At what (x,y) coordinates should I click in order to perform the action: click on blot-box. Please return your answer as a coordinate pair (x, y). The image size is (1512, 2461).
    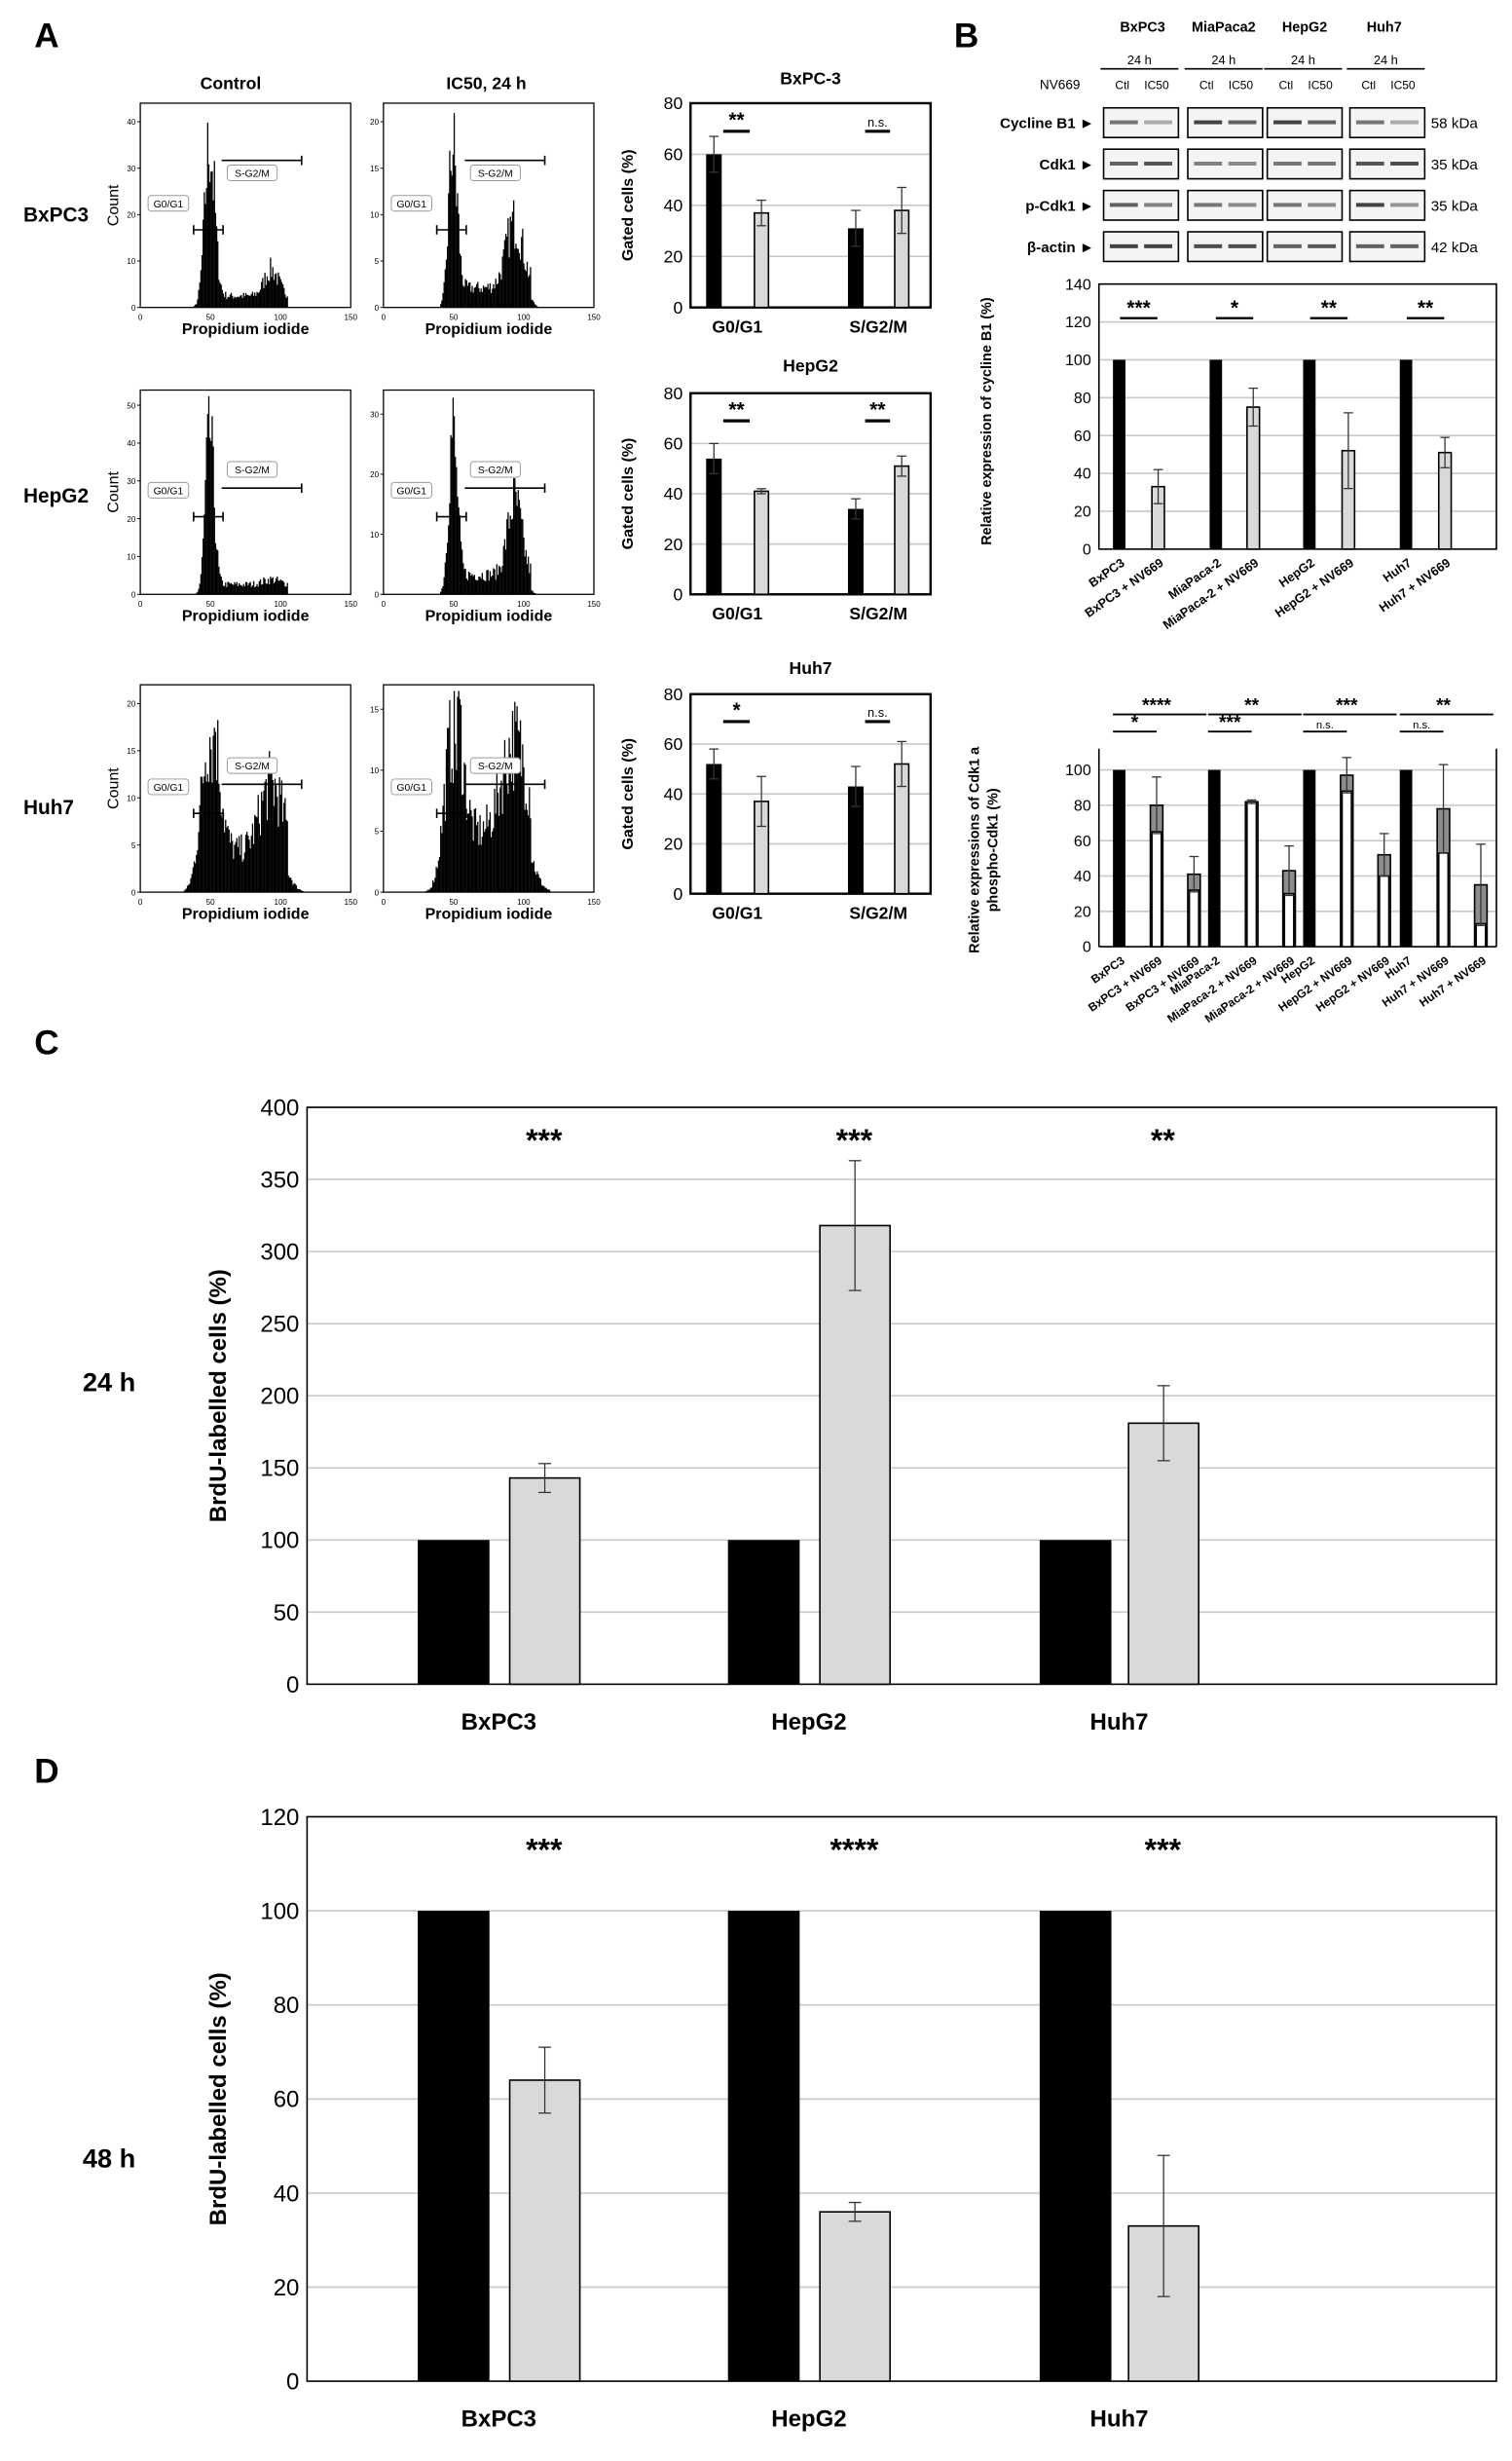
    Looking at the image, I should click on (1141, 164).